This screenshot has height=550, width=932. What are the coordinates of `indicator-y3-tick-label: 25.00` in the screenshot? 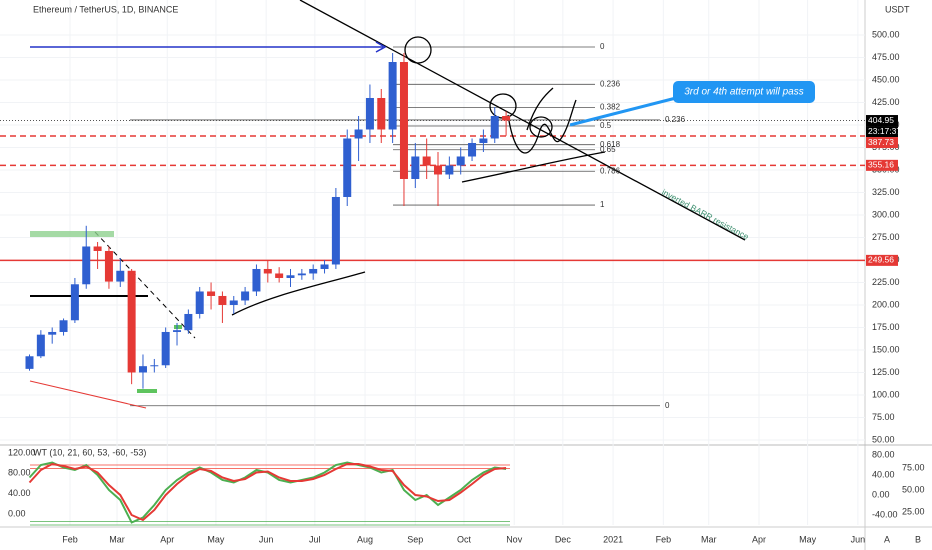 It's located at (913, 511).